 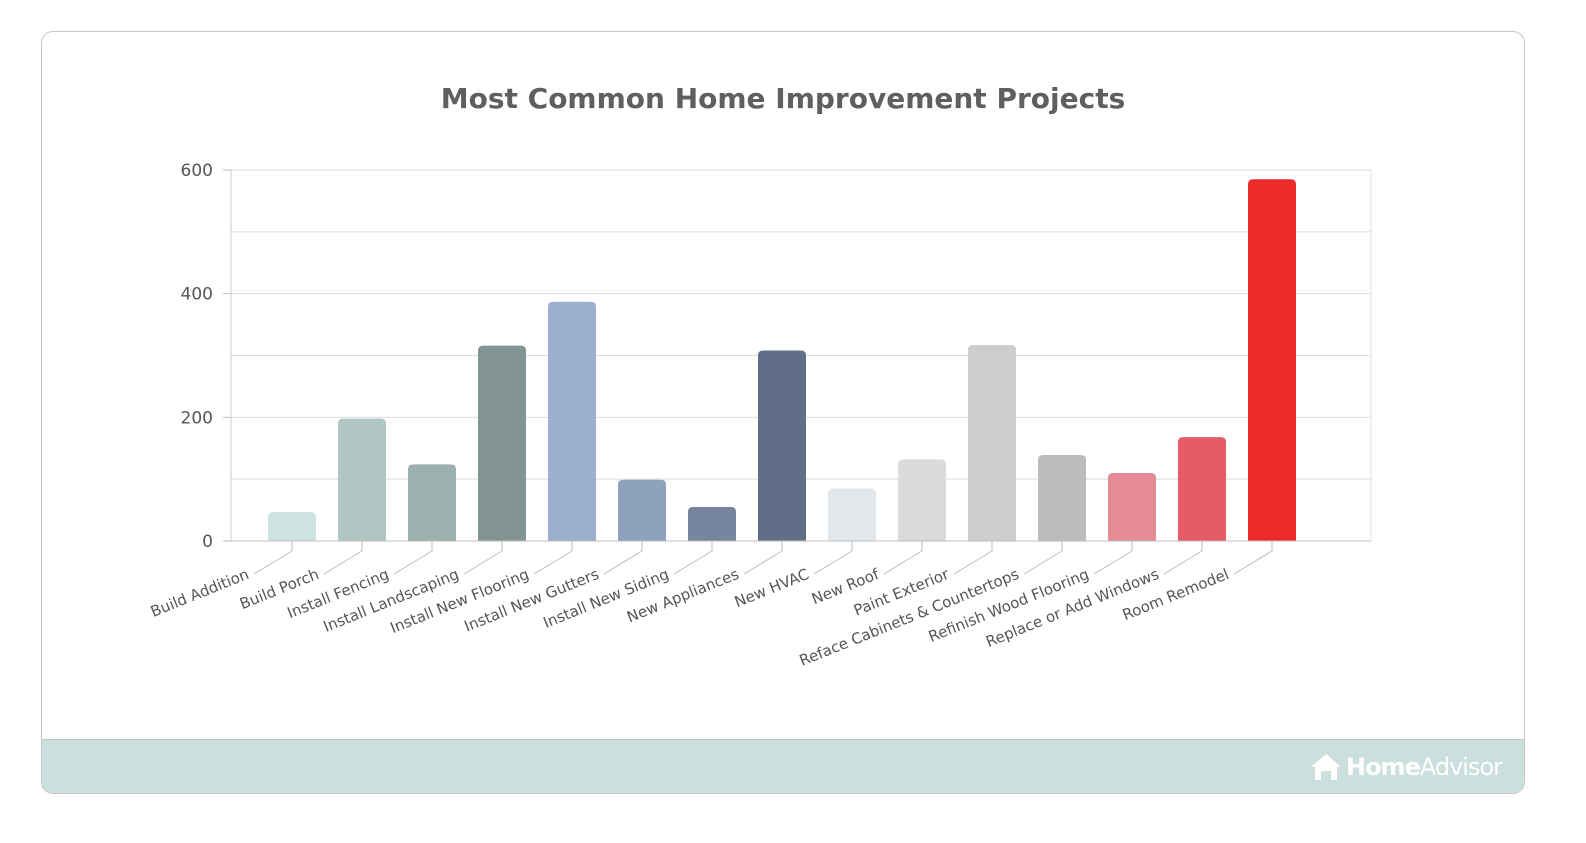 What do you see at coordinates (1461, 767) in the screenshot?
I see `logo-text-advisor: Advisor` at bounding box center [1461, 767].